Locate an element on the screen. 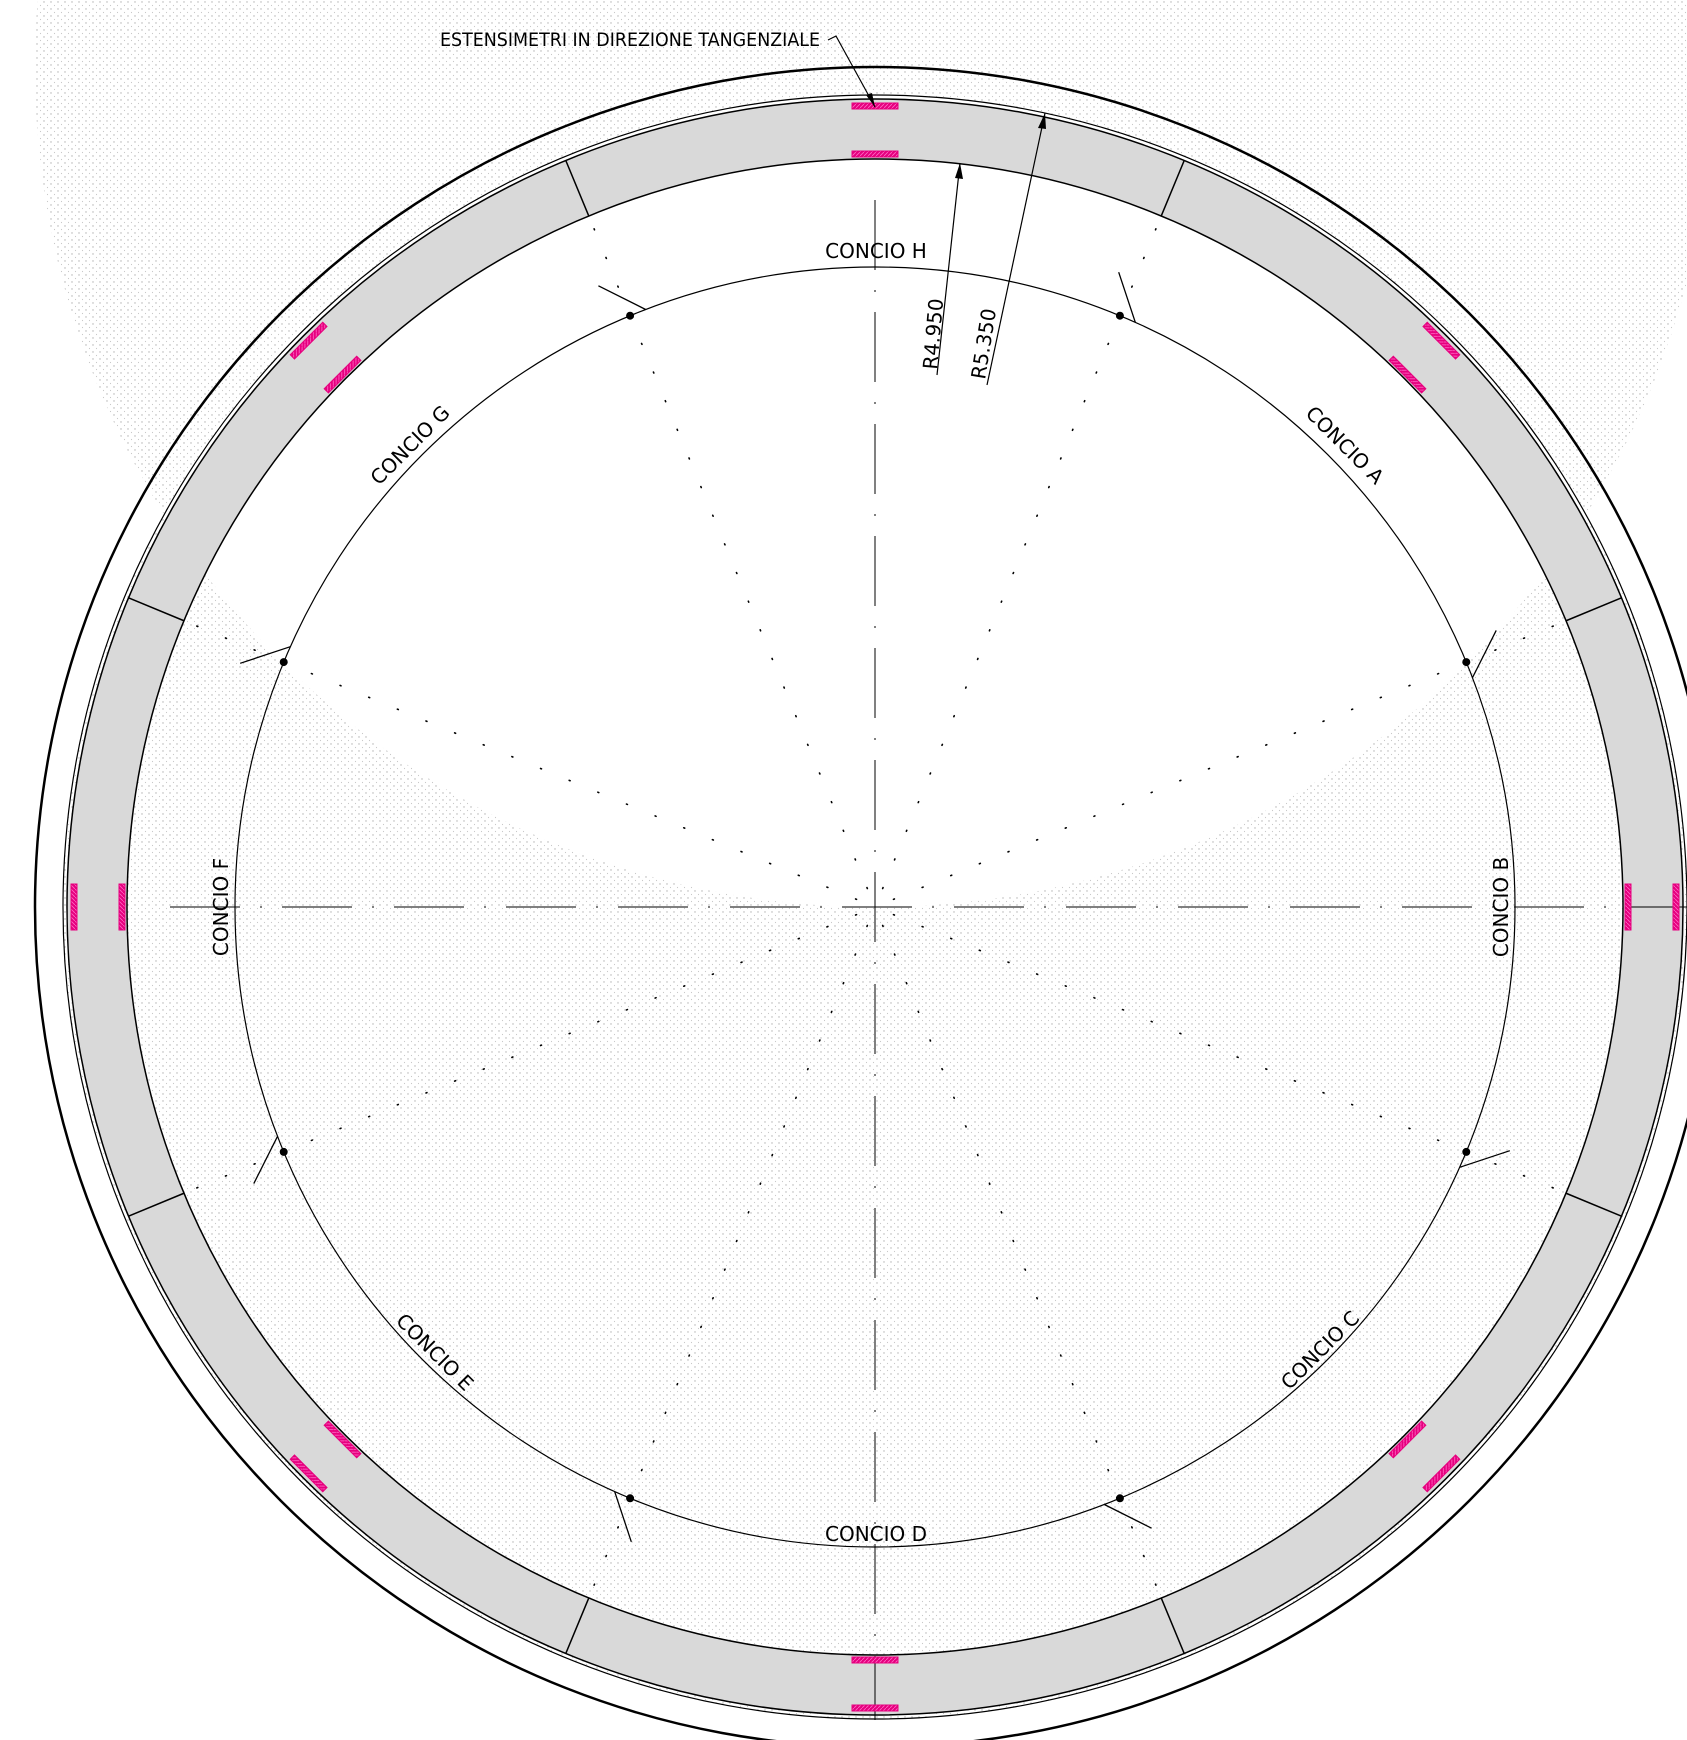  label-concio-d: CONCIO D is located at coordinates (876, 1534).